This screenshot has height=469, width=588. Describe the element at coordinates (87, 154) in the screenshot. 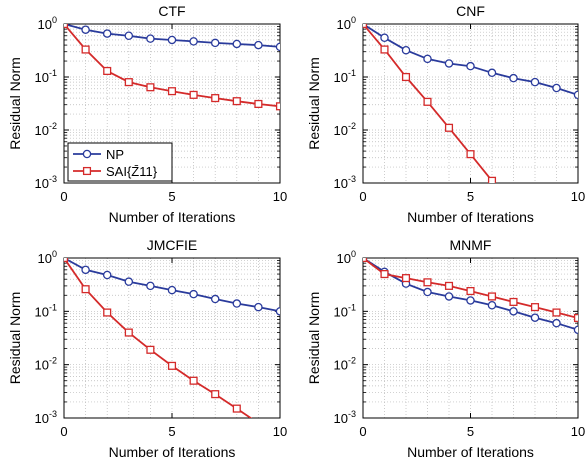

I see `legend-marker` at that location.